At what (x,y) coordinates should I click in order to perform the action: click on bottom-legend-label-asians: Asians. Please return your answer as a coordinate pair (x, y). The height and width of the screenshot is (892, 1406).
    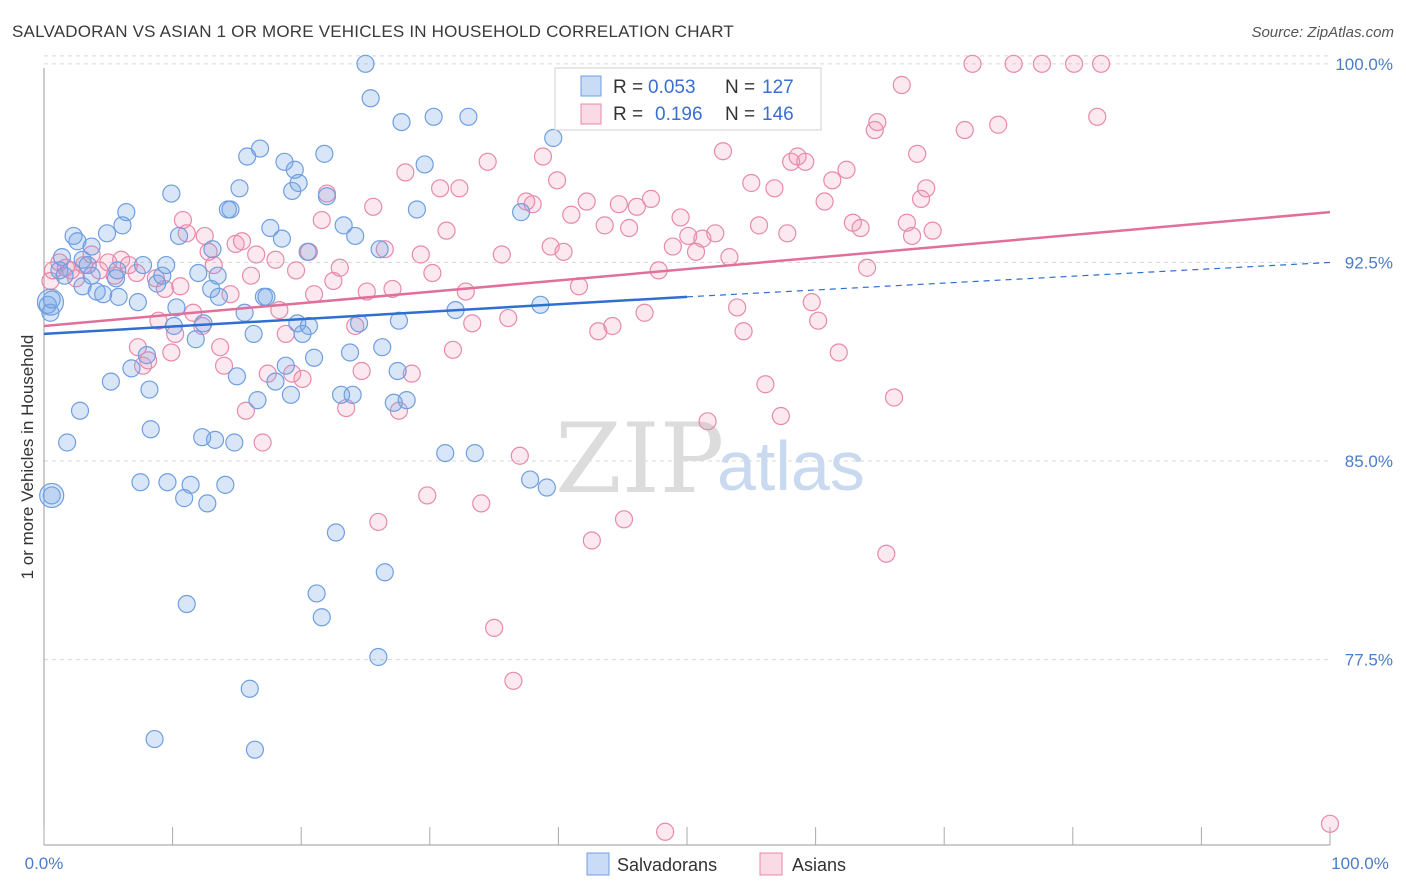
    Looking at the image, I should click on (819, 865).